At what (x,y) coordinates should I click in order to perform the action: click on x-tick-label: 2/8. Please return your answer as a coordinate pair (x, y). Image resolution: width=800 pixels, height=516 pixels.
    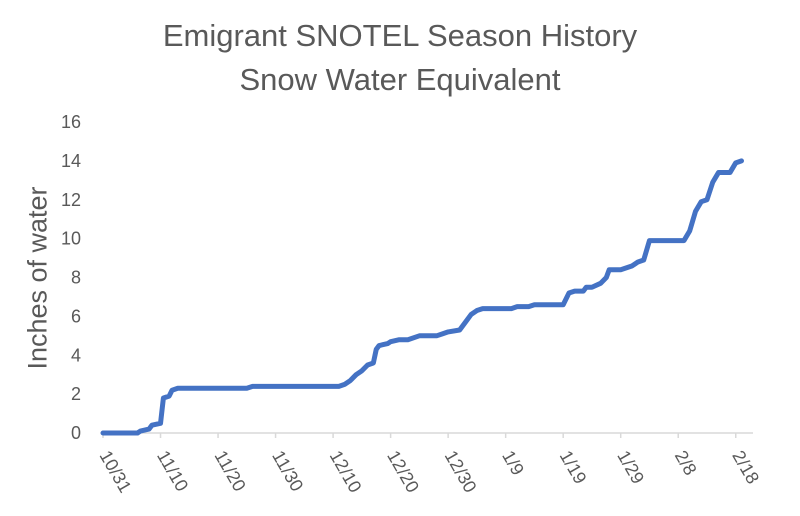
    Looking at the image, I should click on (686, 463).